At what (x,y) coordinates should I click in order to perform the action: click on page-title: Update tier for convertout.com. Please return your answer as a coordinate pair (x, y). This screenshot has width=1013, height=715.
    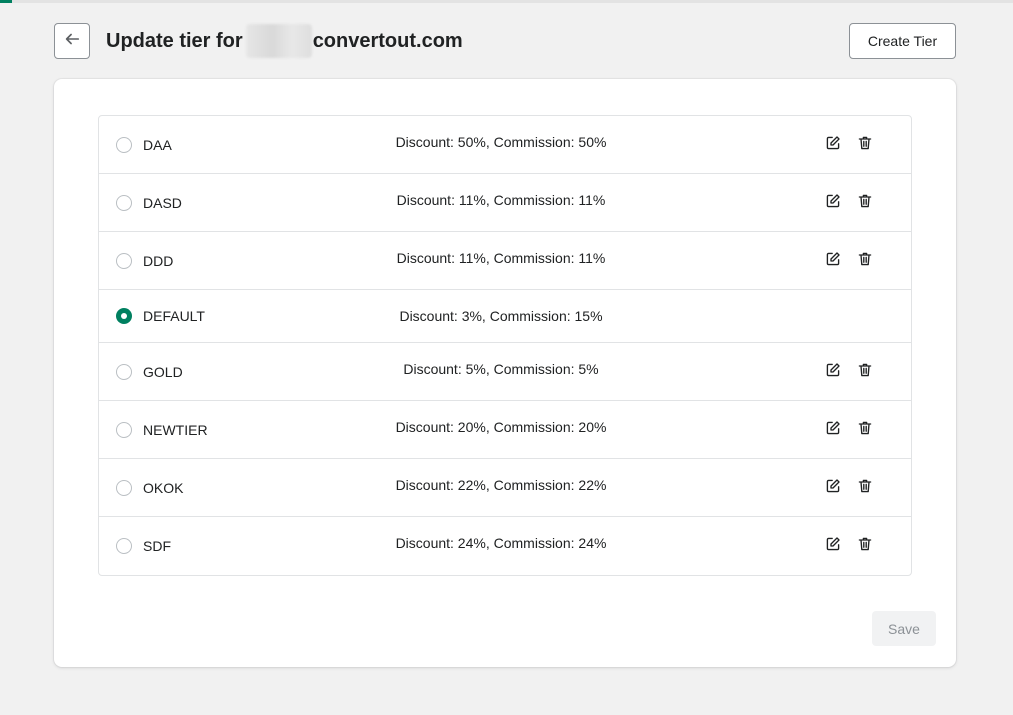
    Looking at the image, I should click on (284, 41).